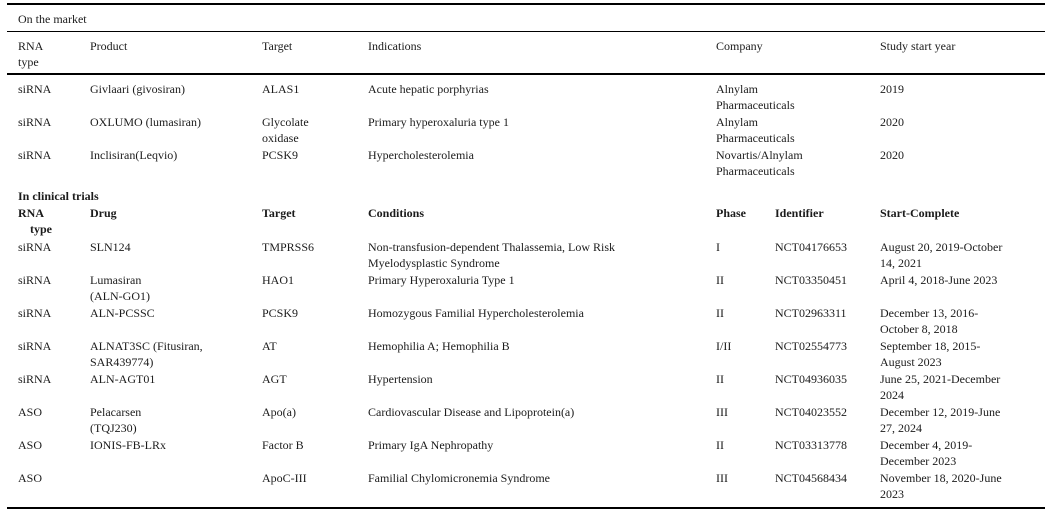  What do you see at coordinates (930, 354) in the screenshot?
I see `table-cell: September 18, 2015- August 2023` at bounding box center [930, 354].